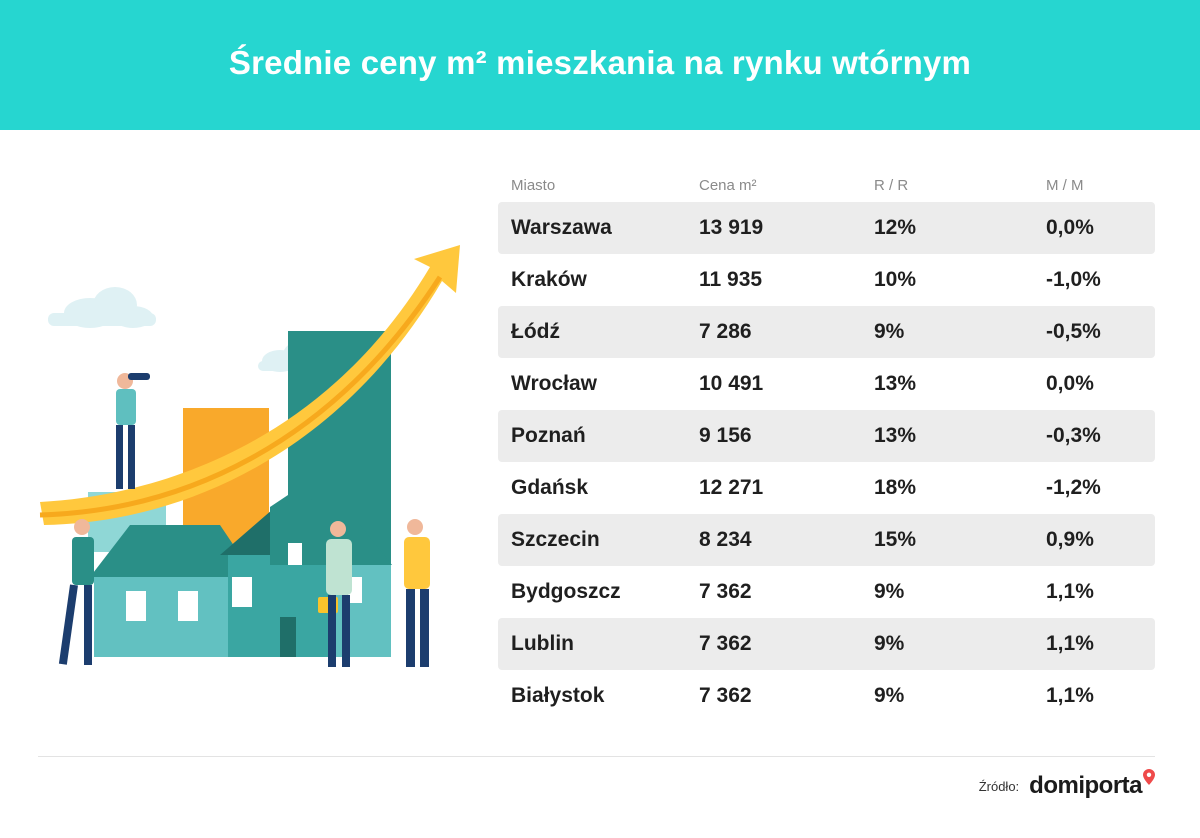  What do you see at coordinates (826, 644) in the screenshot?
I see `table-row: Lublin 7 362 9% 1,1%` at bounding box center [826, 644].